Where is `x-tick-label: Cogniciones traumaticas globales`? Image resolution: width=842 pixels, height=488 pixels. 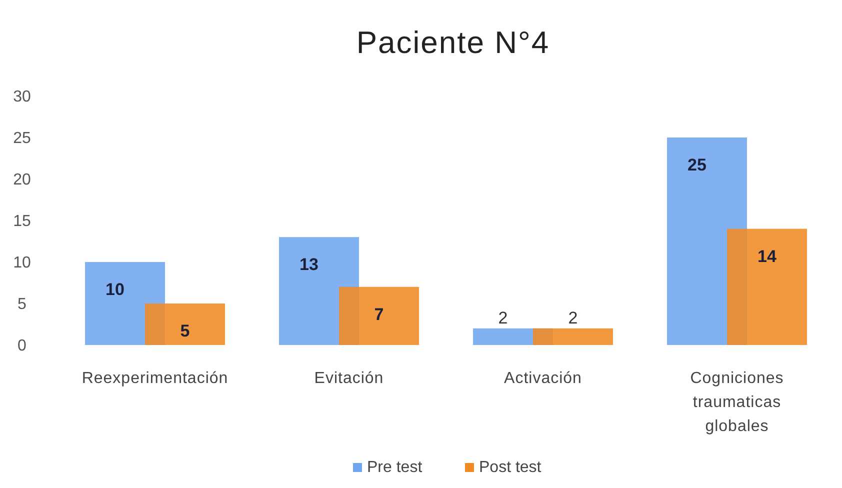
x-tick-label: Cogniciones traumaticas globales is located at coordinates (737, 402).